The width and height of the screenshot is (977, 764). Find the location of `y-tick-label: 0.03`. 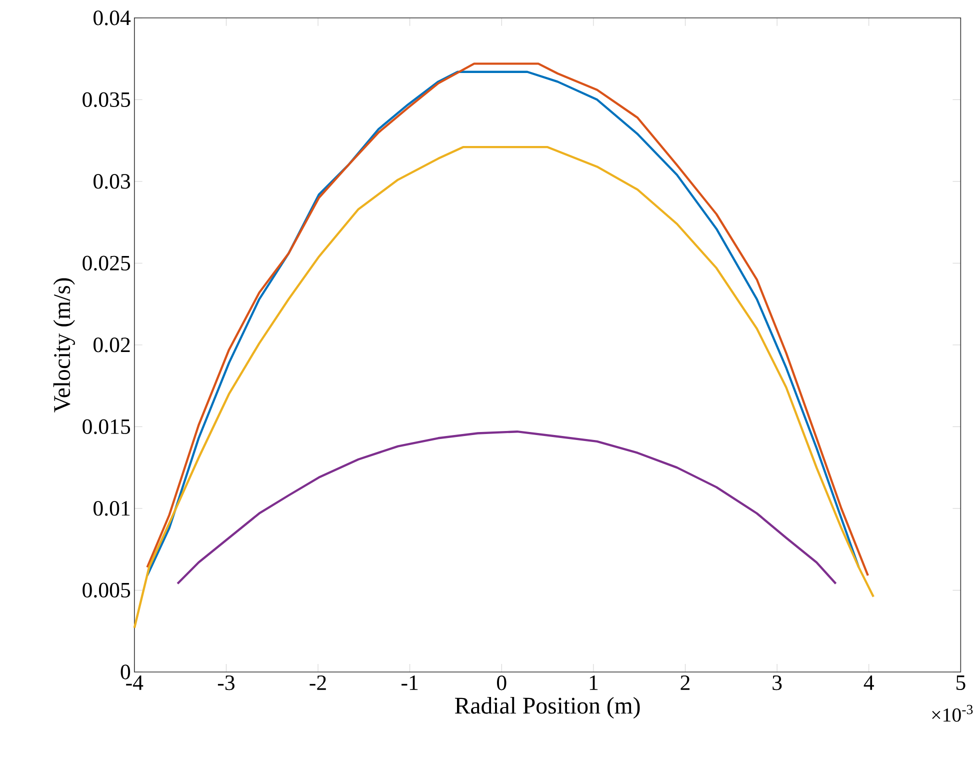

y-tick-label: 0.03 is located at coordinates (112, 182).